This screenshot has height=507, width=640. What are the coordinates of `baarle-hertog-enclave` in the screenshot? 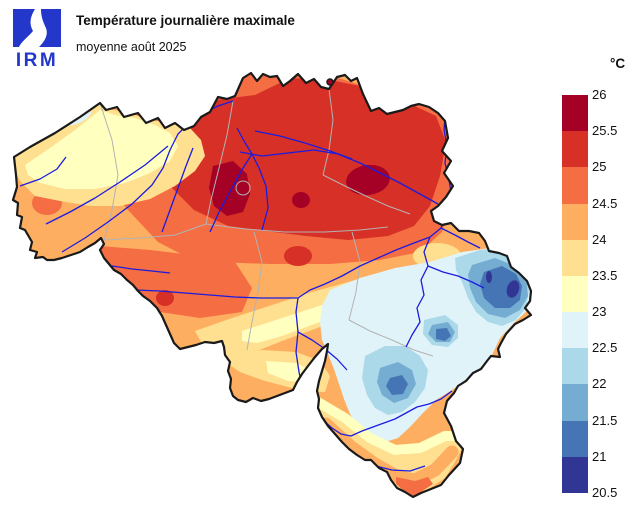 It's located at (330, 82).